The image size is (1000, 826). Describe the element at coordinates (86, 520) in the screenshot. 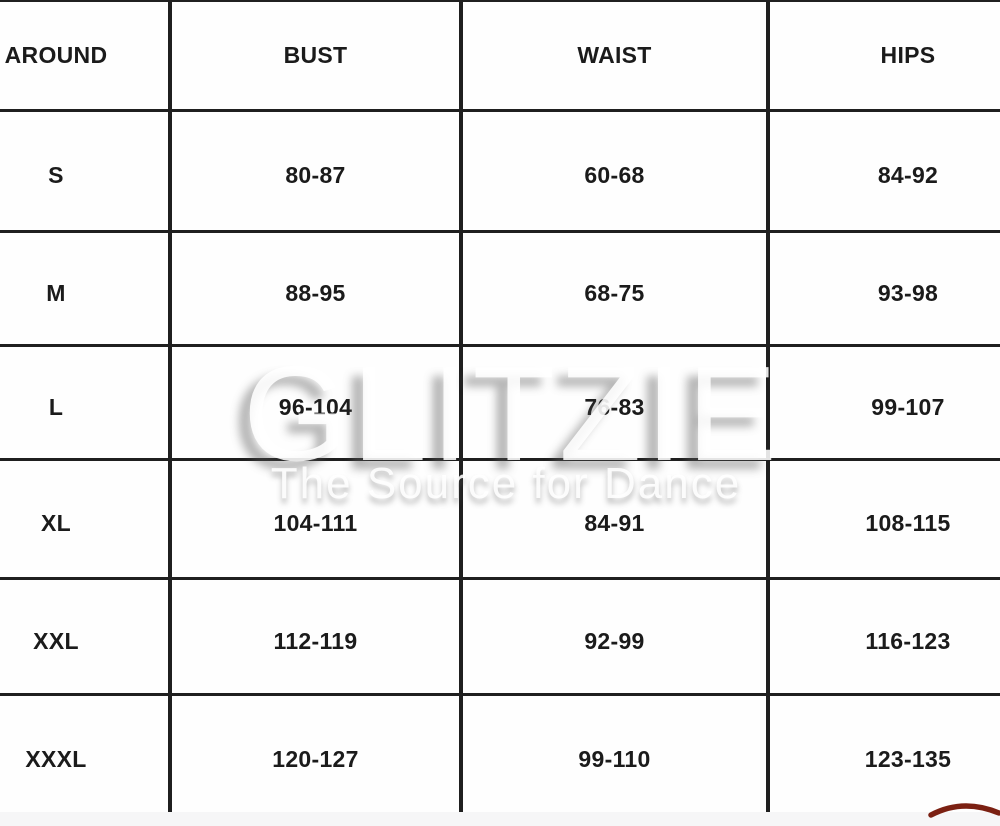

I see `size-label: XL` at that location.